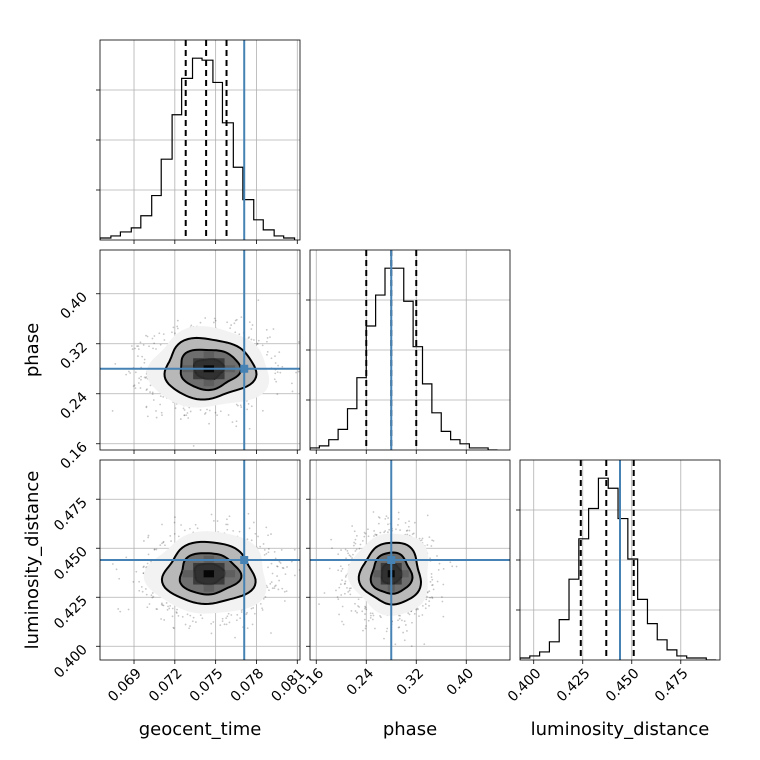 Image resolution: width=760 pixels, height=760 pixels. What do you see at coordinates (71, 662) in the screenshot?
I see `y-tick-label: 0.400` at bounding box center [71, 662].